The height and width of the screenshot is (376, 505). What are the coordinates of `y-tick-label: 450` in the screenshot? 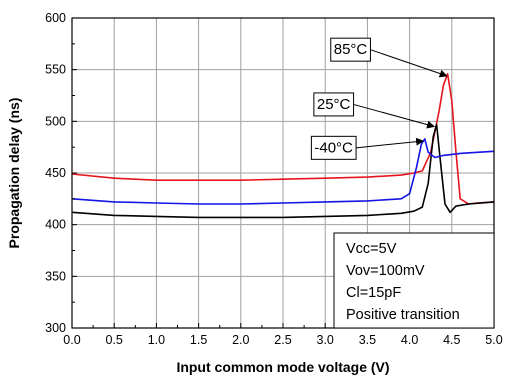 It's located at (55, 173).